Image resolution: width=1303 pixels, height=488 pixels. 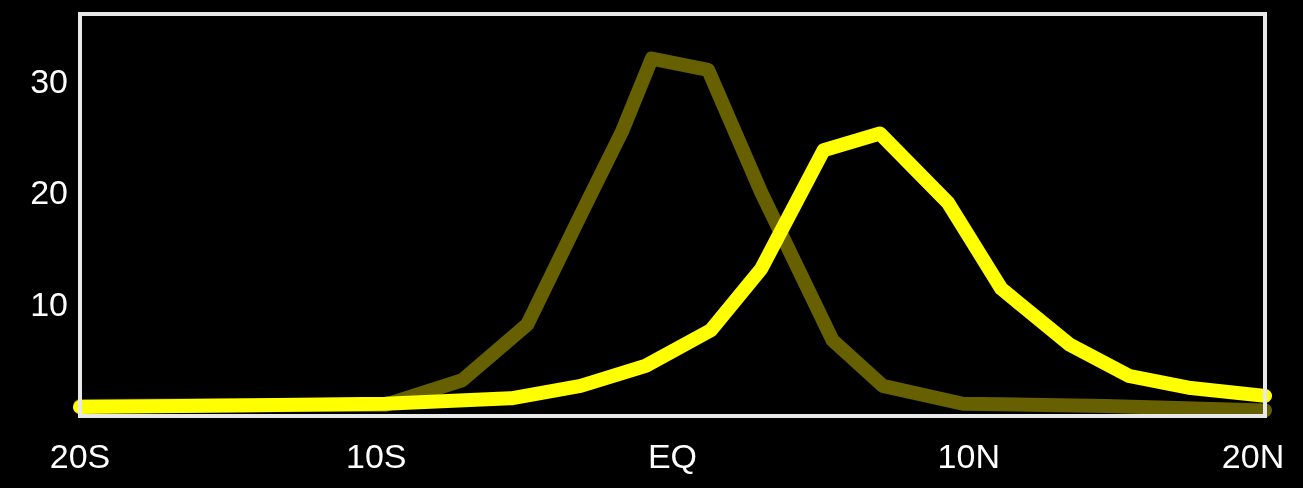 I want to click on x-tick-label: 10N, so click(x=968, y=456).